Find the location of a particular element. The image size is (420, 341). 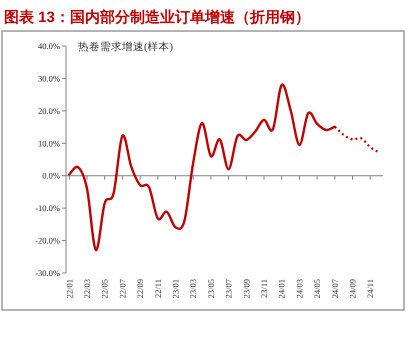

y-tick-label: -10.0% is located at coordinates (47, 208).